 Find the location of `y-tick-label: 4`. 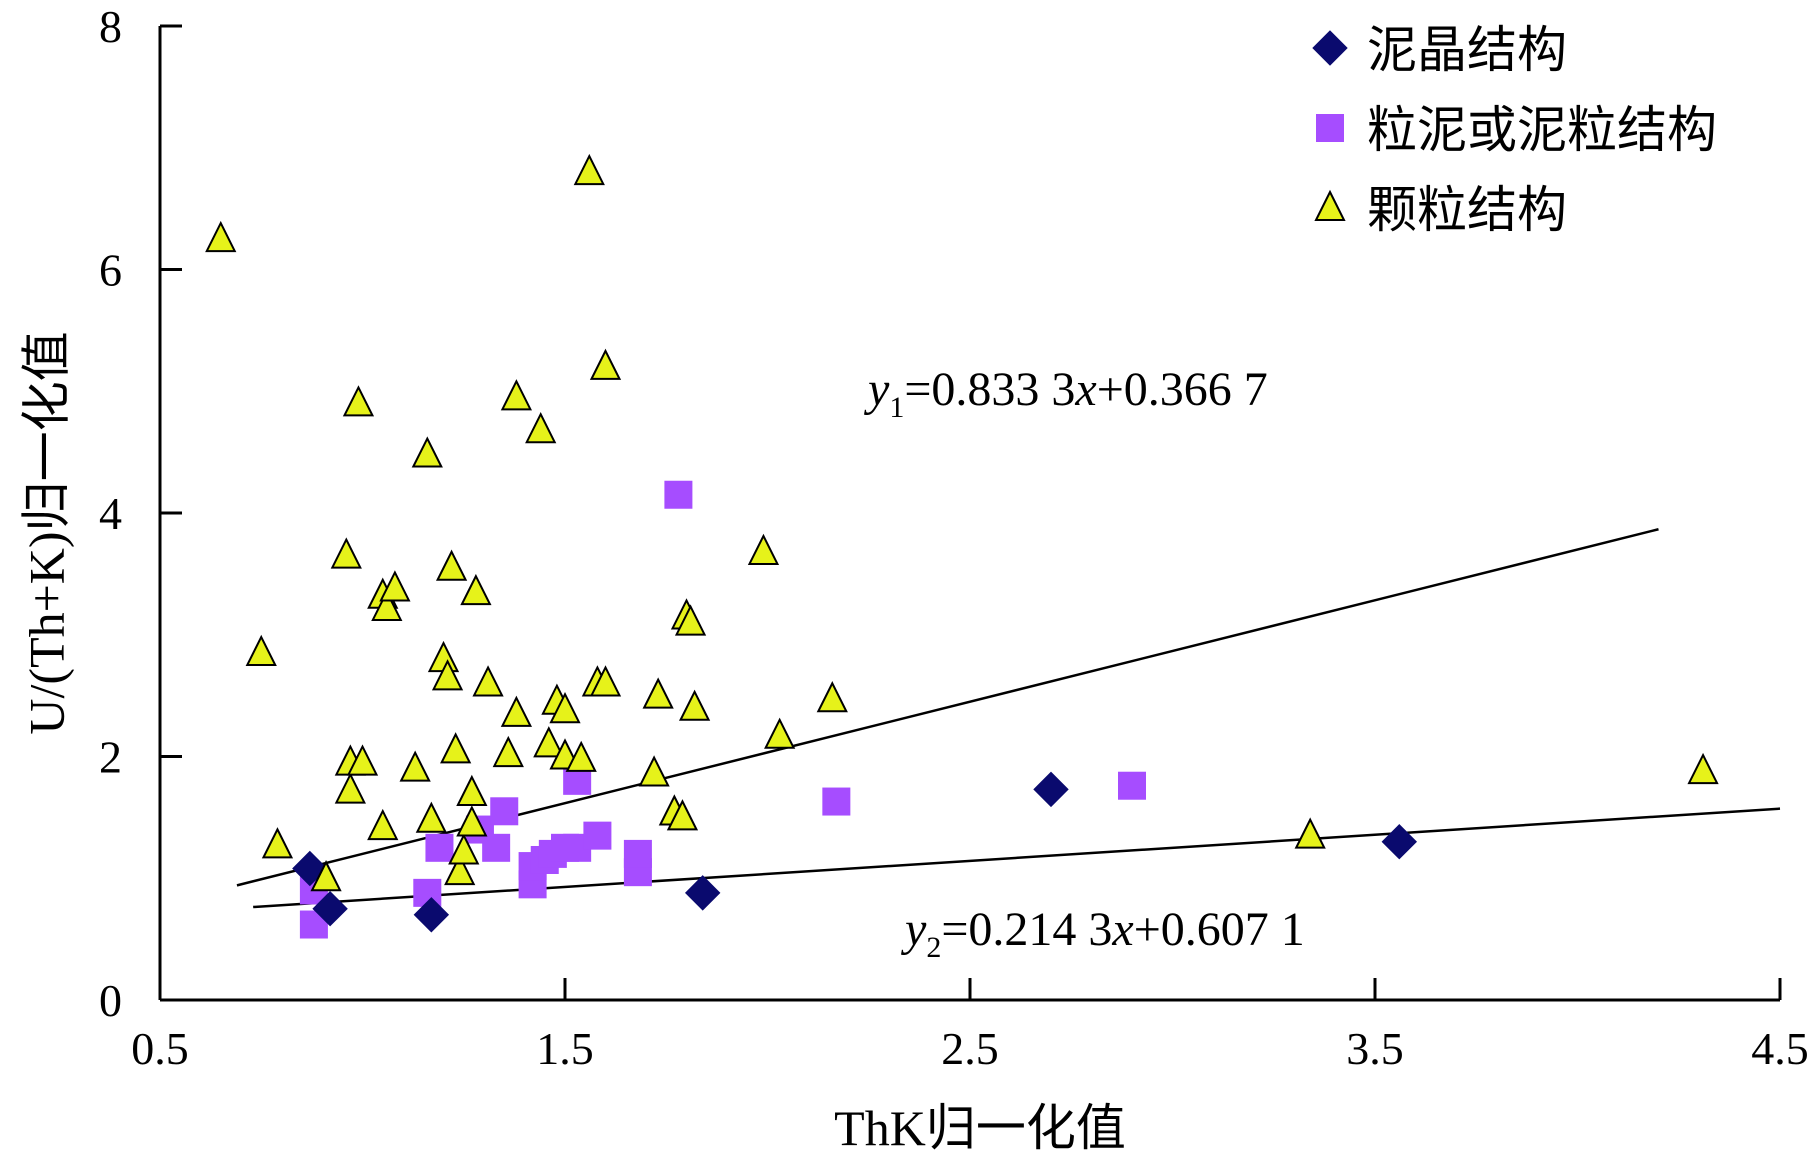

y-tick-label: 4 is located at coordinates (110, 513).